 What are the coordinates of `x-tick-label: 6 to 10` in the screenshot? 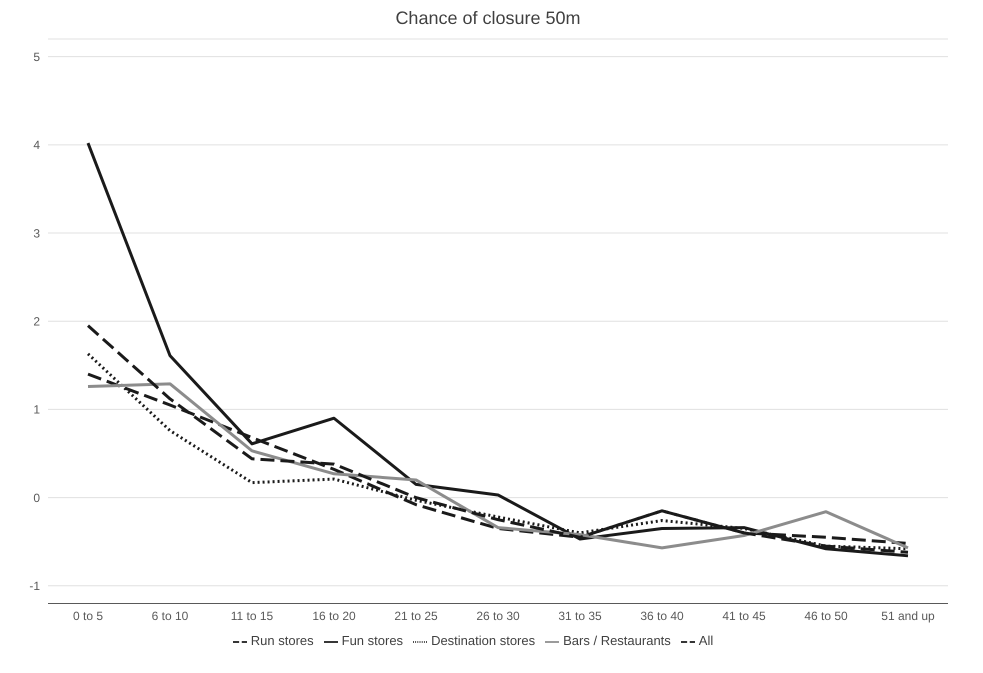 It's located at (170, 615).